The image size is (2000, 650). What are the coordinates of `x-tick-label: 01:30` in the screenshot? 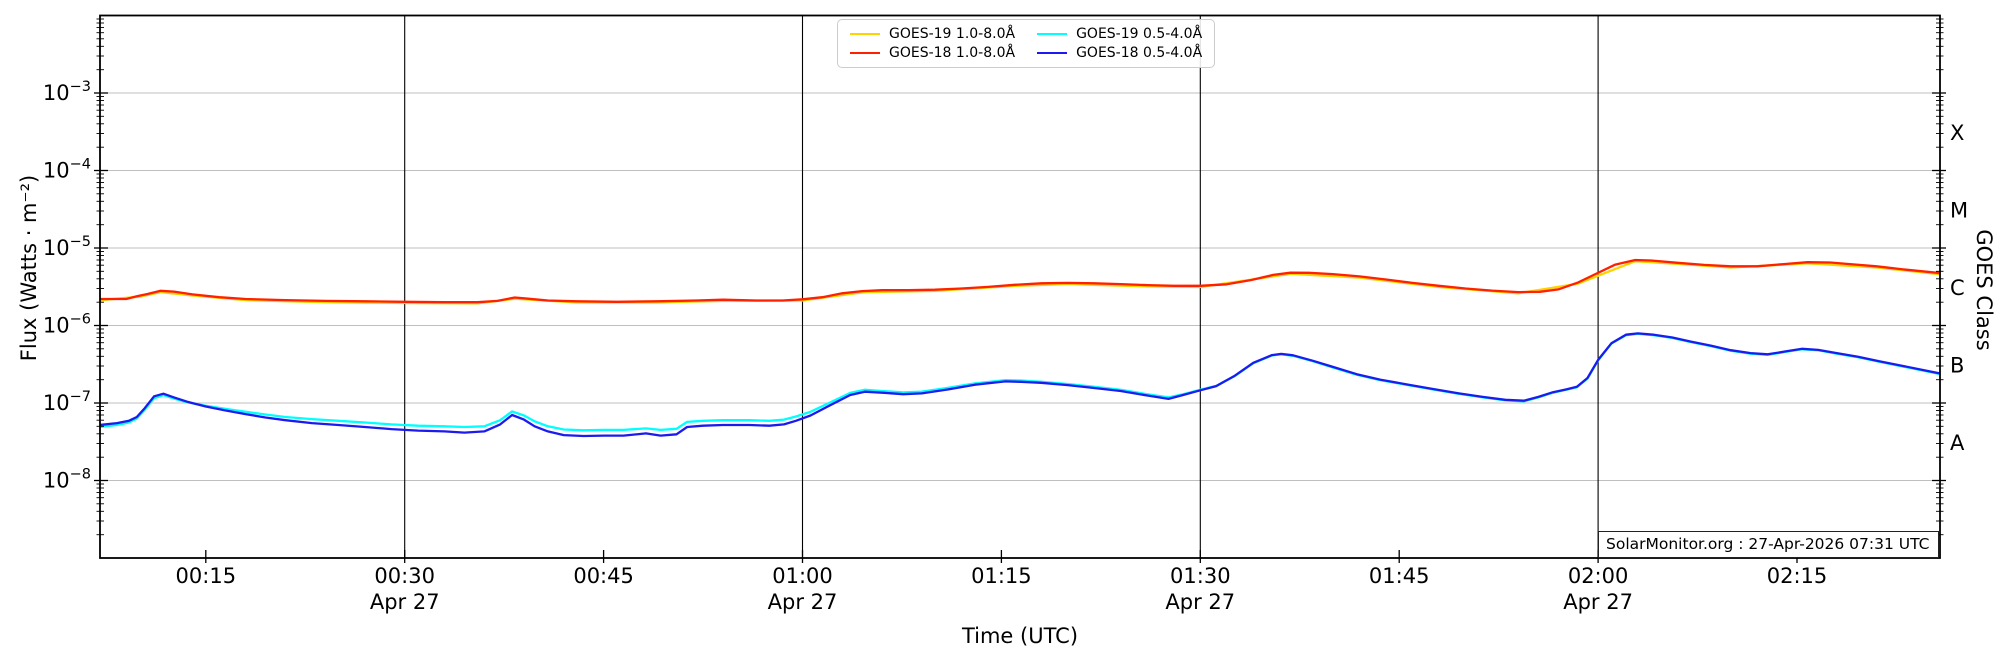 It's located at (1200, 576).